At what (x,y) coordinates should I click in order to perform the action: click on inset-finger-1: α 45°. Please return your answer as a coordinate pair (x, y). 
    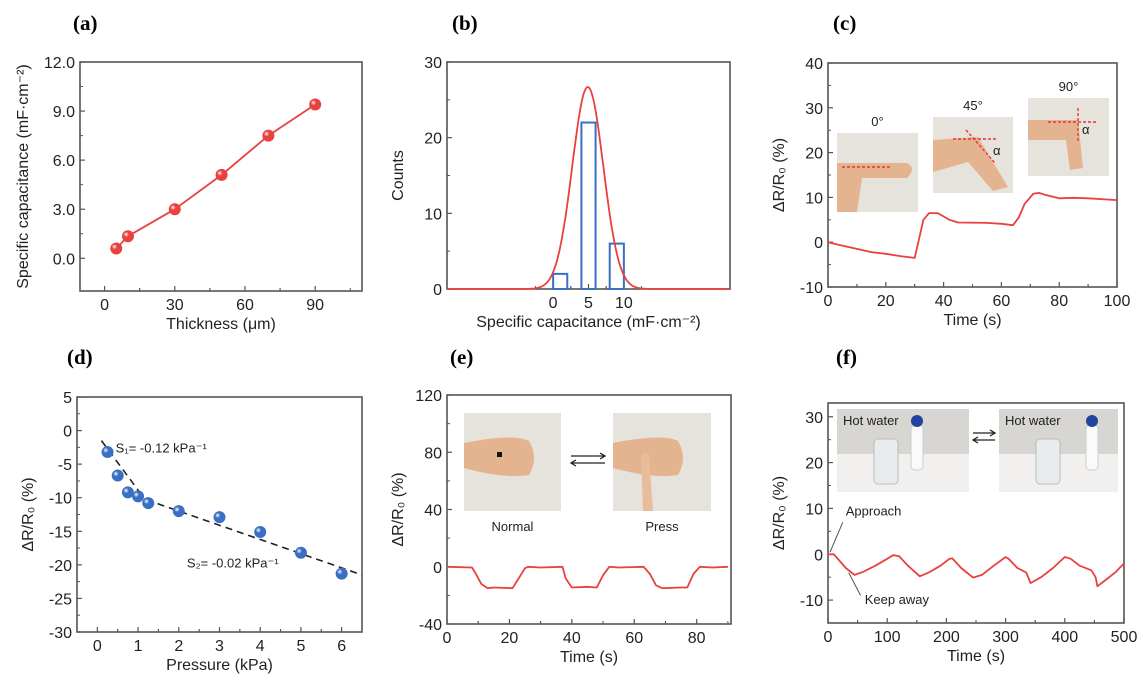
    Looking at the image, I should click on (973, 145).